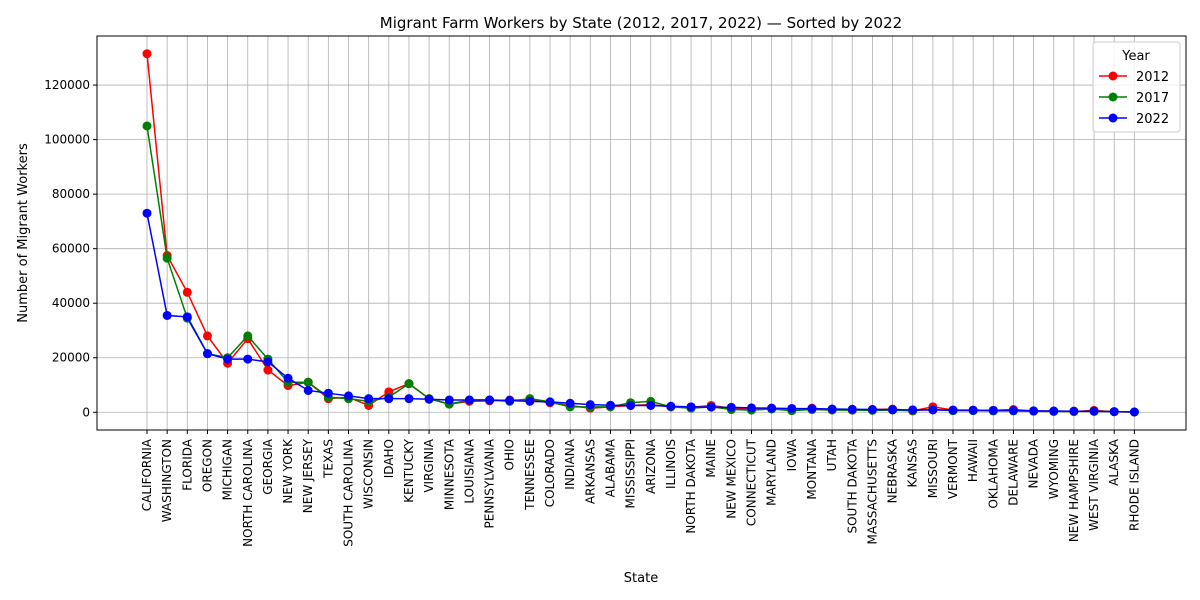 This screenshot has height=600, width=1200. I want to click on x-tick-label: OHIO, so click(510, 454).